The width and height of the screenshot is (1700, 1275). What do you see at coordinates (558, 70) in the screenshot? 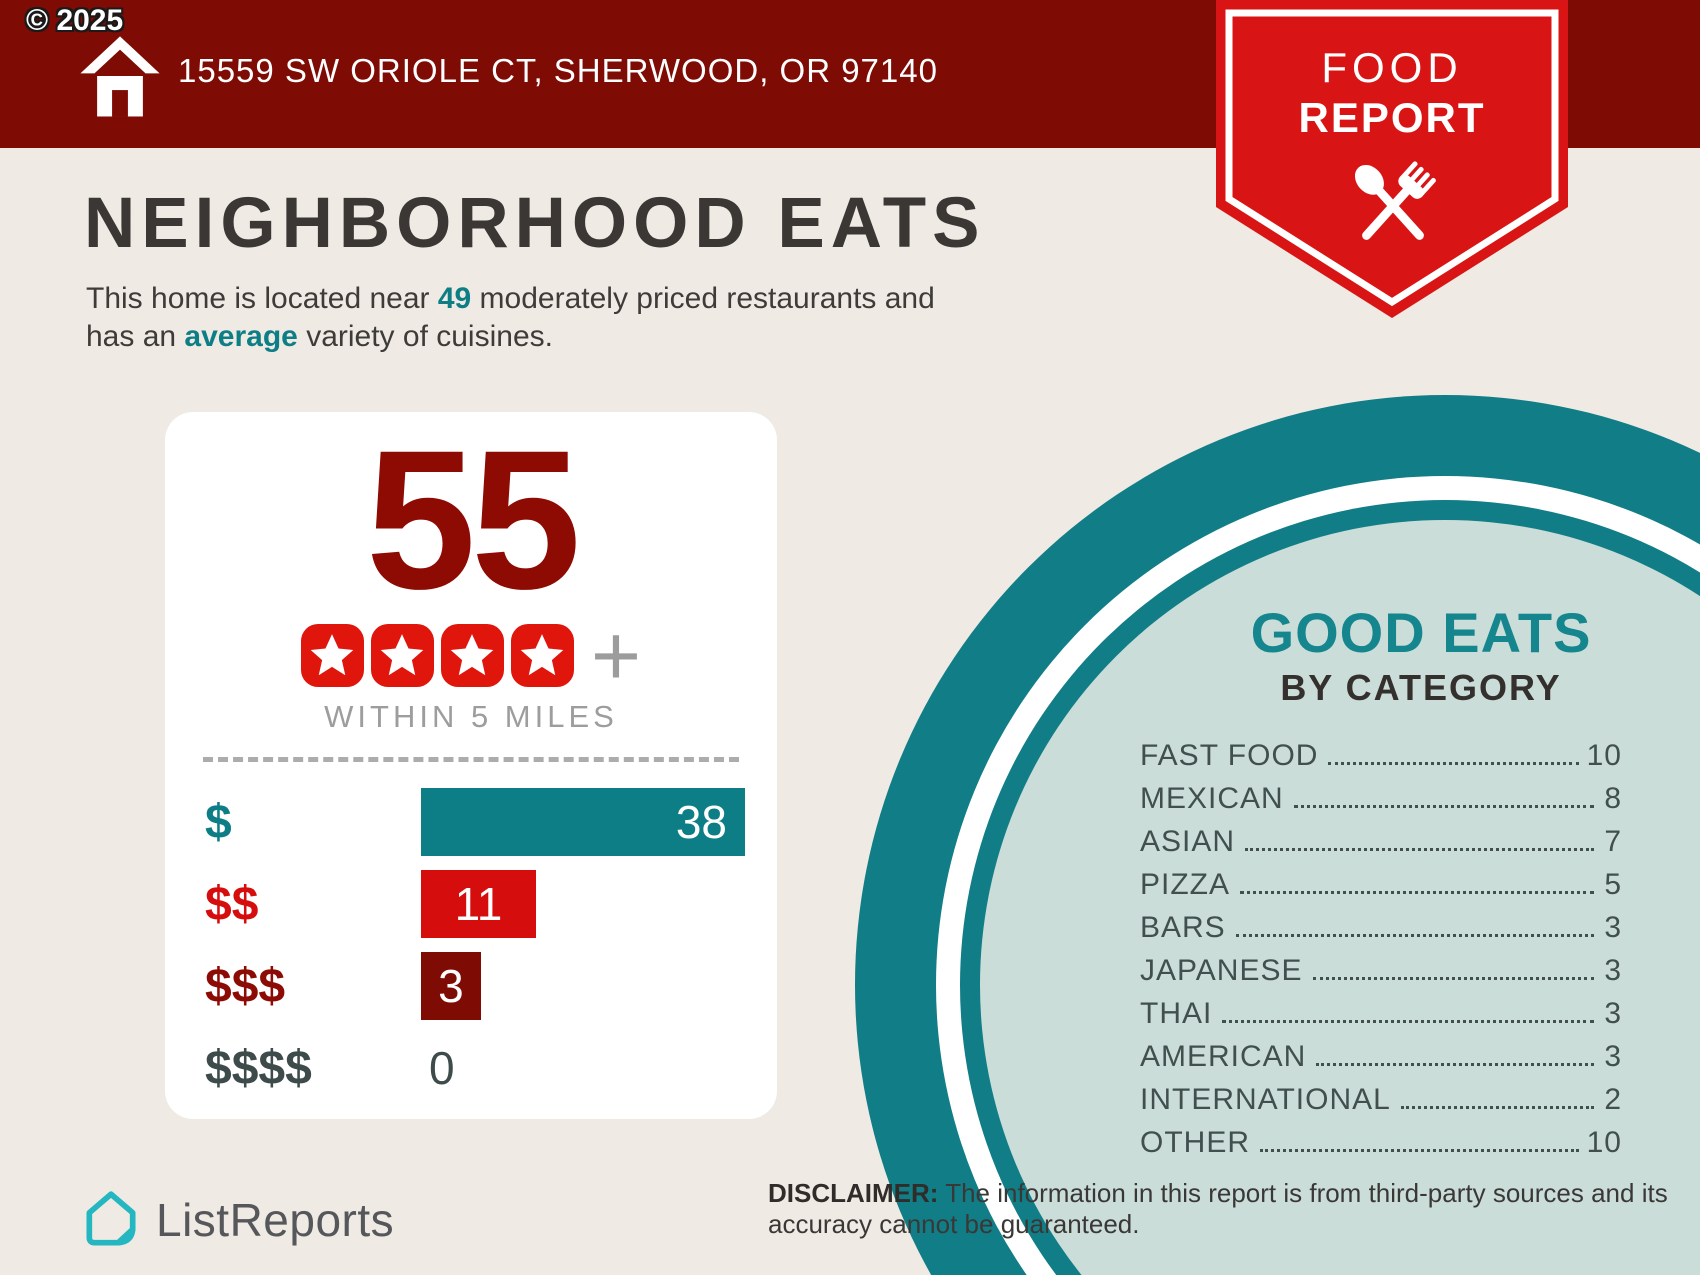
I see `property-address: 15559 SW ORIOLE CT, SHERWOOD, OR 97140` at bounding box center [558, 70].